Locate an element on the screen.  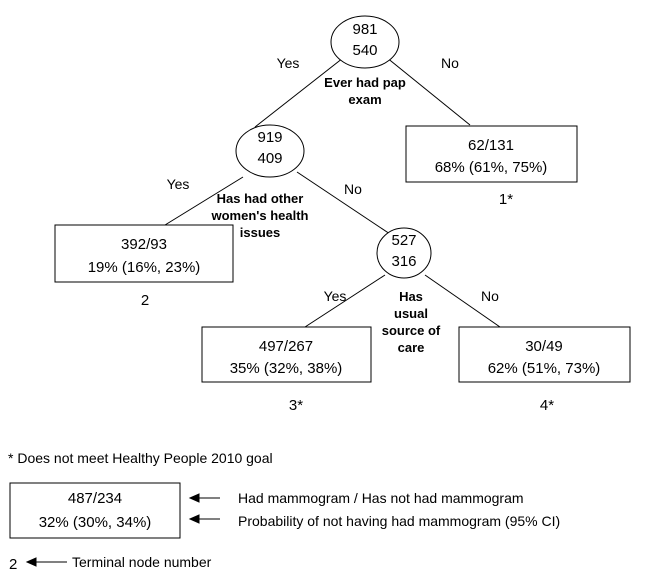
inner-node-circle is located at coordinates (404, 253).